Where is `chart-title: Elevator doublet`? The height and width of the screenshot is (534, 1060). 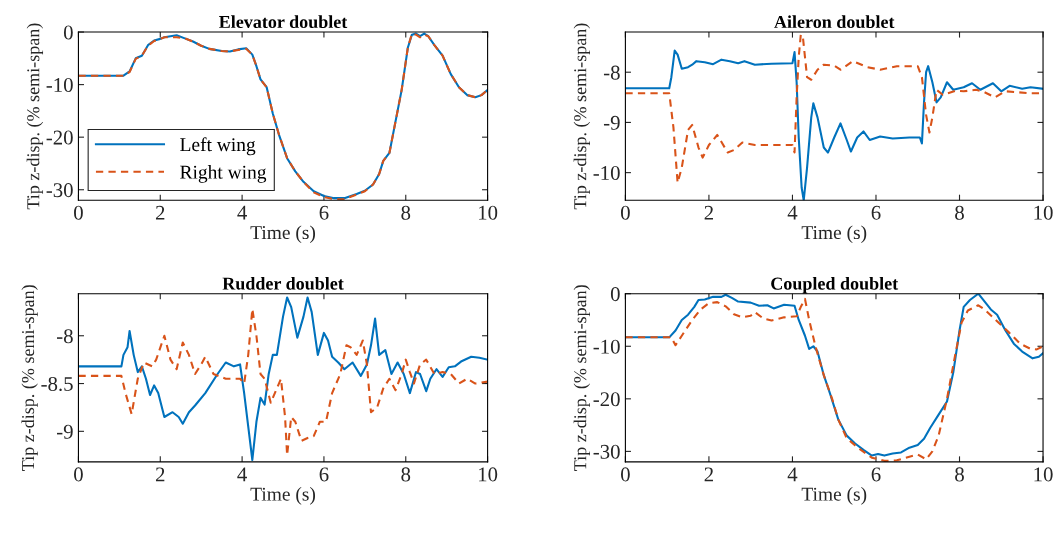
chart-title: Elevator doublet is located at coordinates (283, 22).